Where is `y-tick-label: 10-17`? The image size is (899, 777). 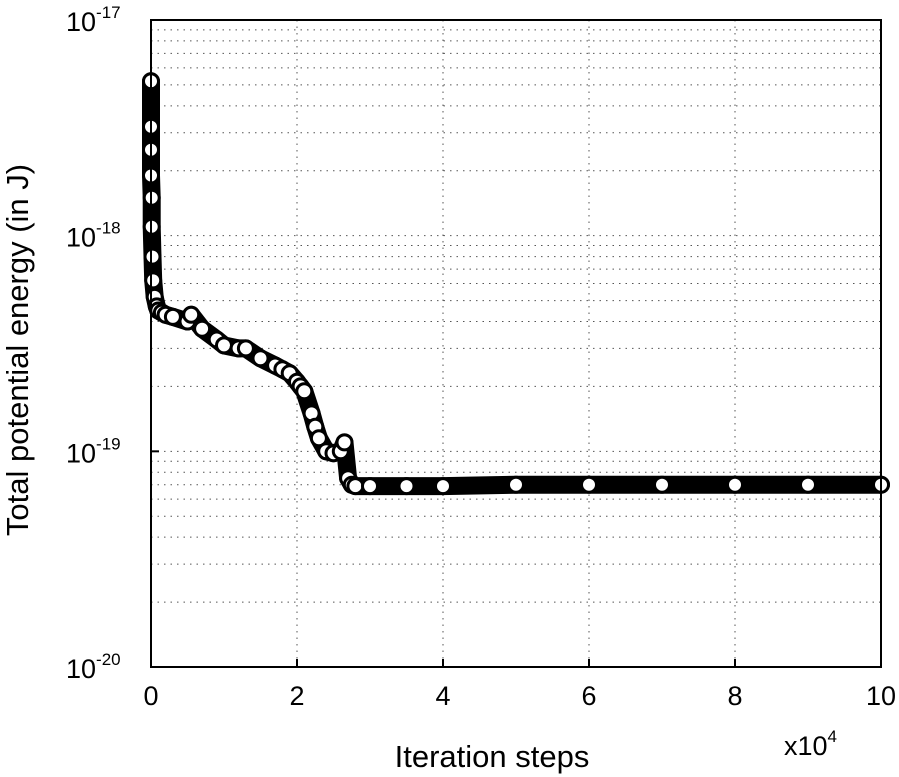
y-tick-label: 10-17 is located at coordinates (93, 20).